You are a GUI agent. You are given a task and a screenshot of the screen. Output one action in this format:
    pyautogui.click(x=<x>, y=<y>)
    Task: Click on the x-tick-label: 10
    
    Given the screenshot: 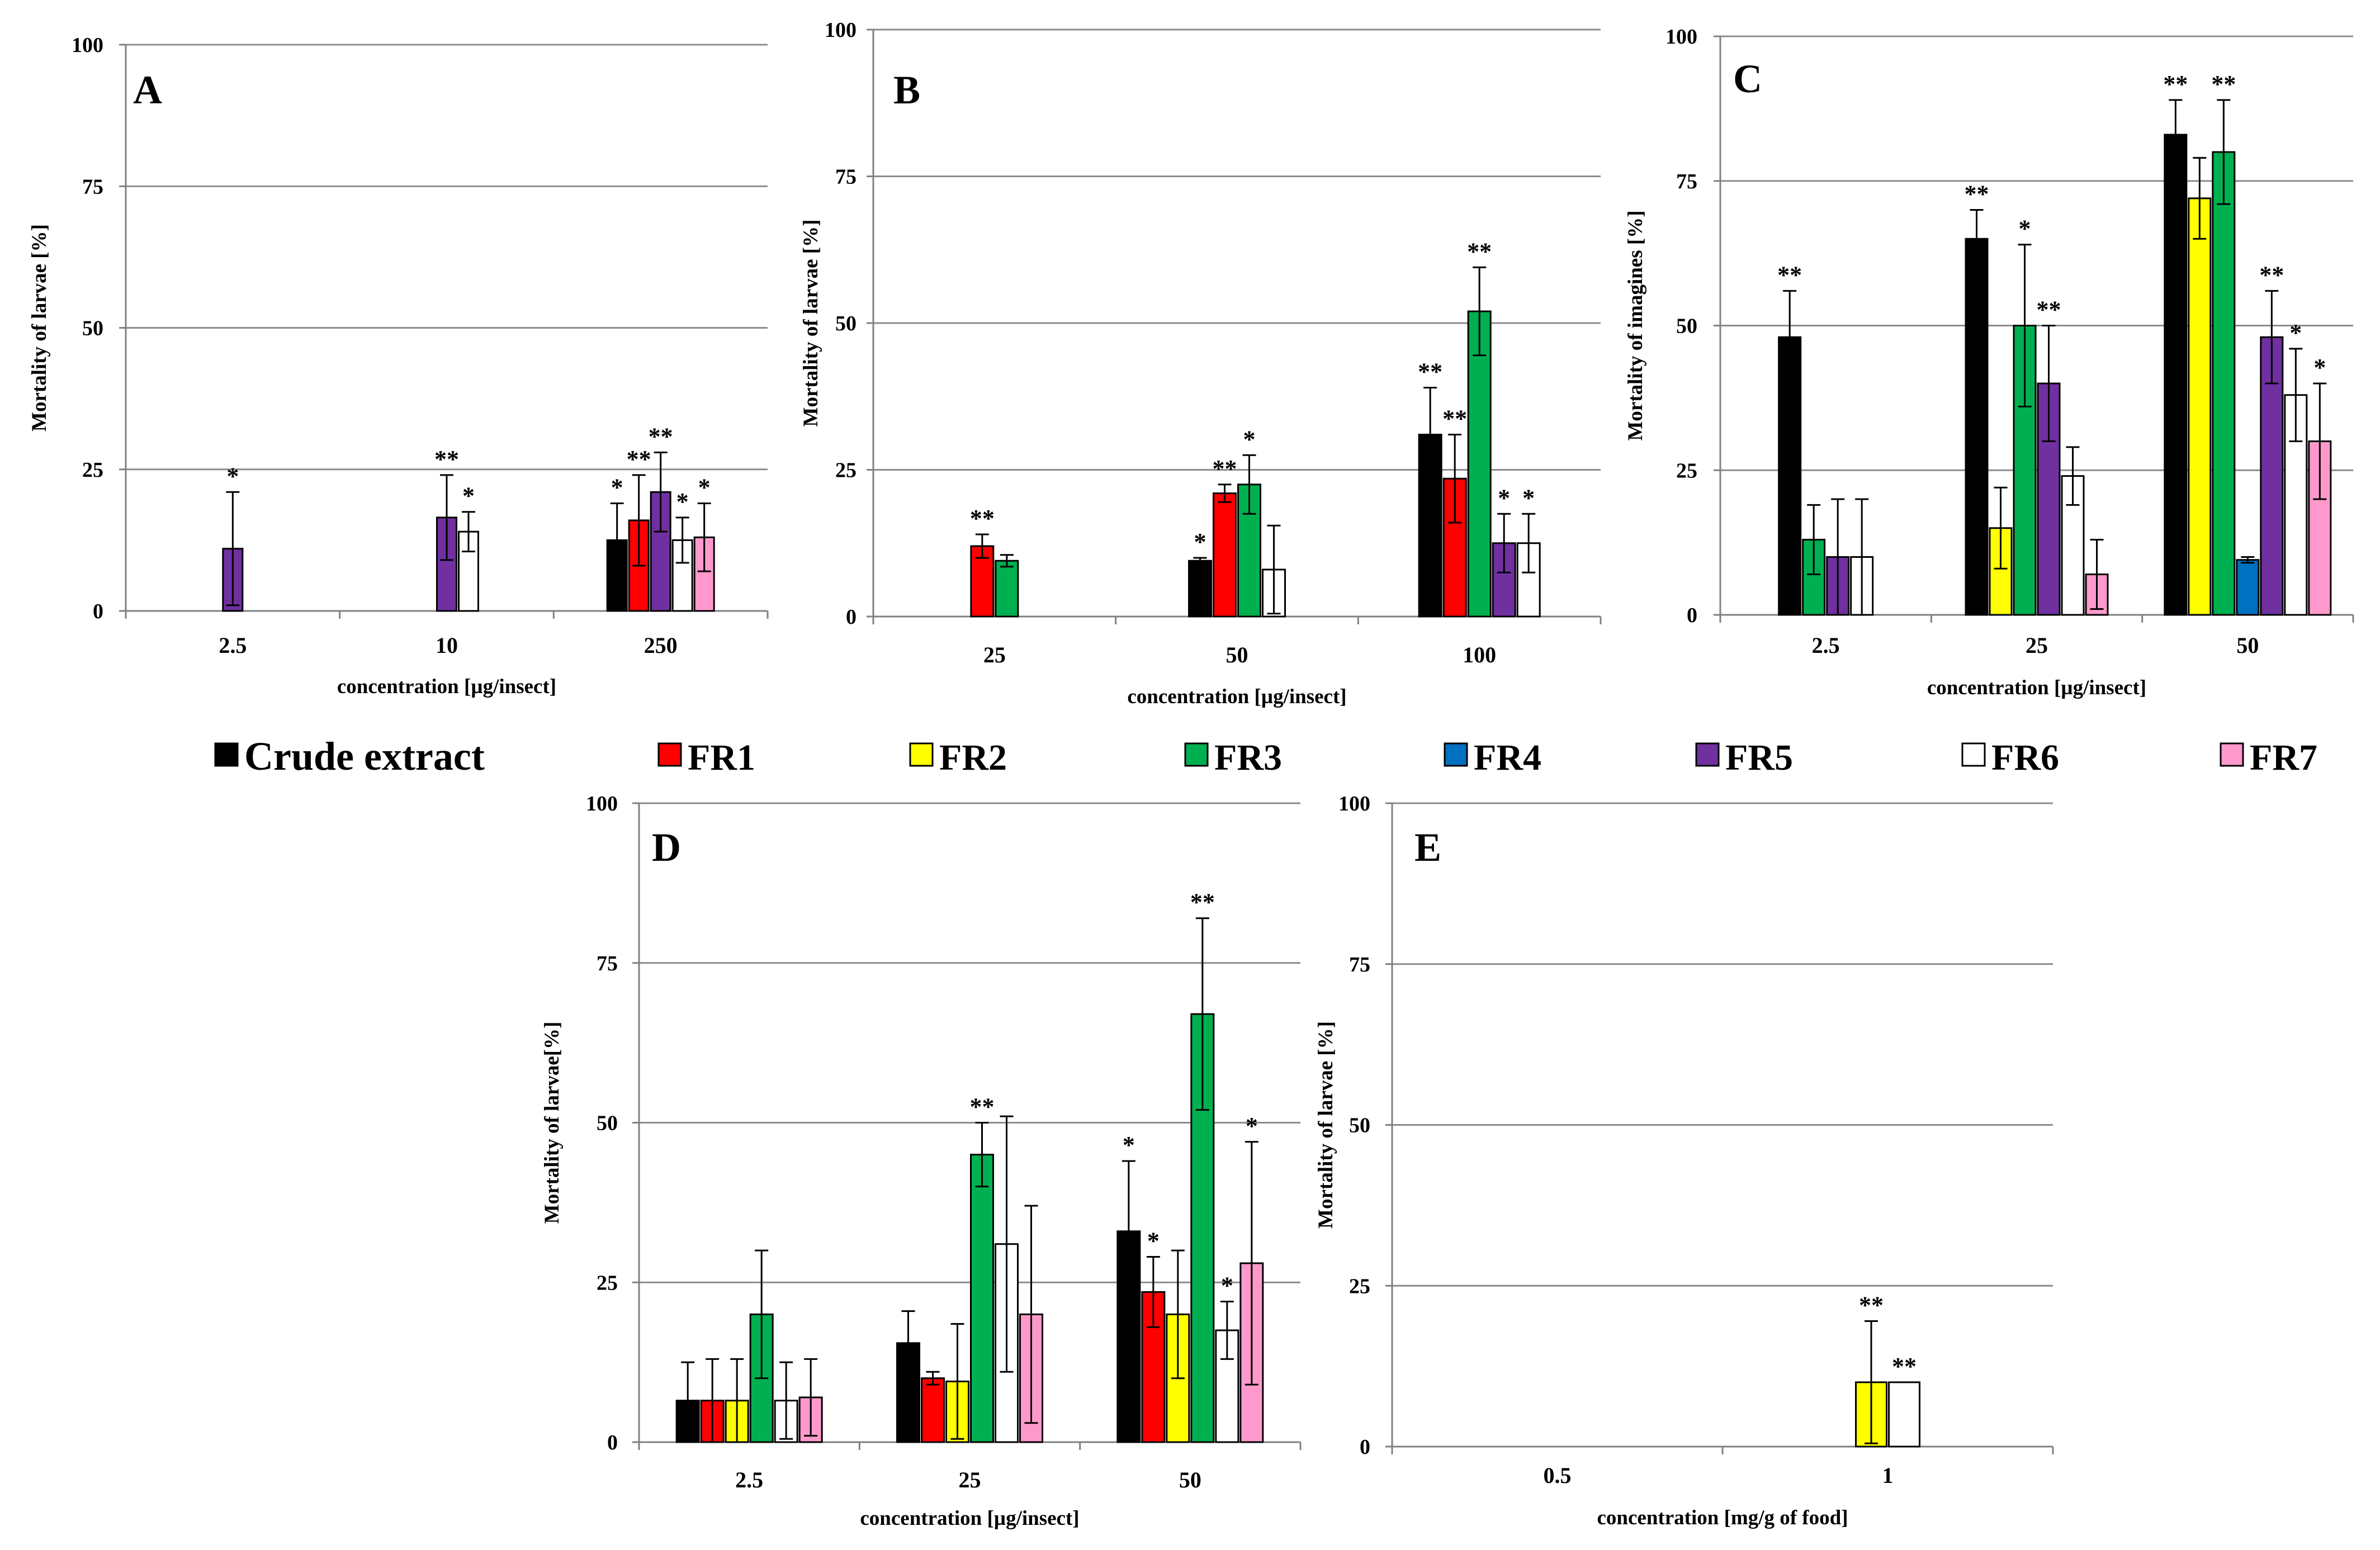 What is the action you would take?
    pyautogui.click(x=447, y=645)
    